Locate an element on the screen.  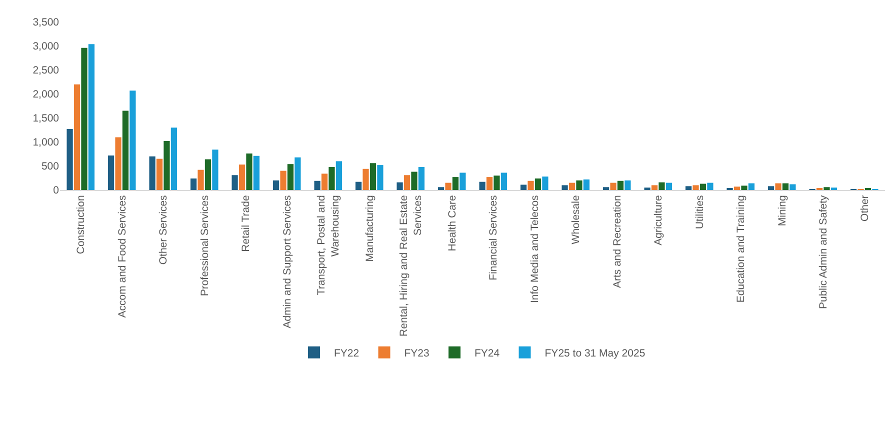
legend-label: FY25 to 31 May 2025 is located at coordinates (595, 353).